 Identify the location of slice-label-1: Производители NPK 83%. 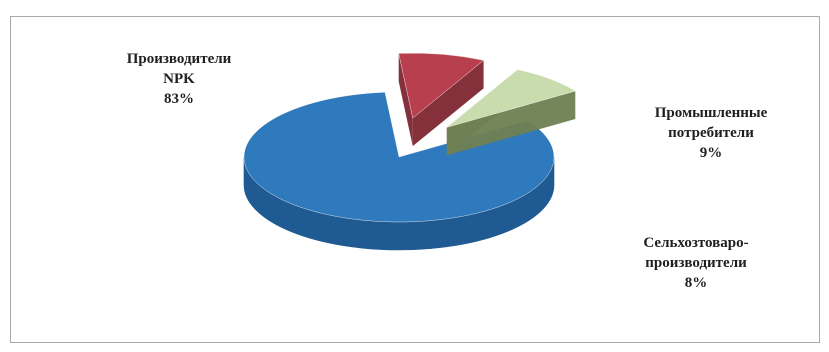
(179, 79).